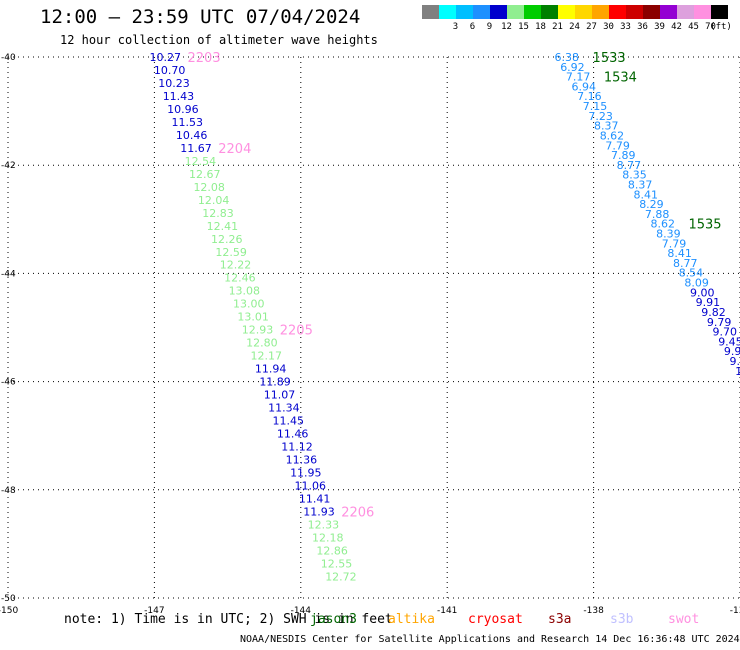 This screenshot has height=650, width=740. Describe the element at coordinates (174, 83) in the screenshot. I see `wave-height-value: 10.23` at that location.